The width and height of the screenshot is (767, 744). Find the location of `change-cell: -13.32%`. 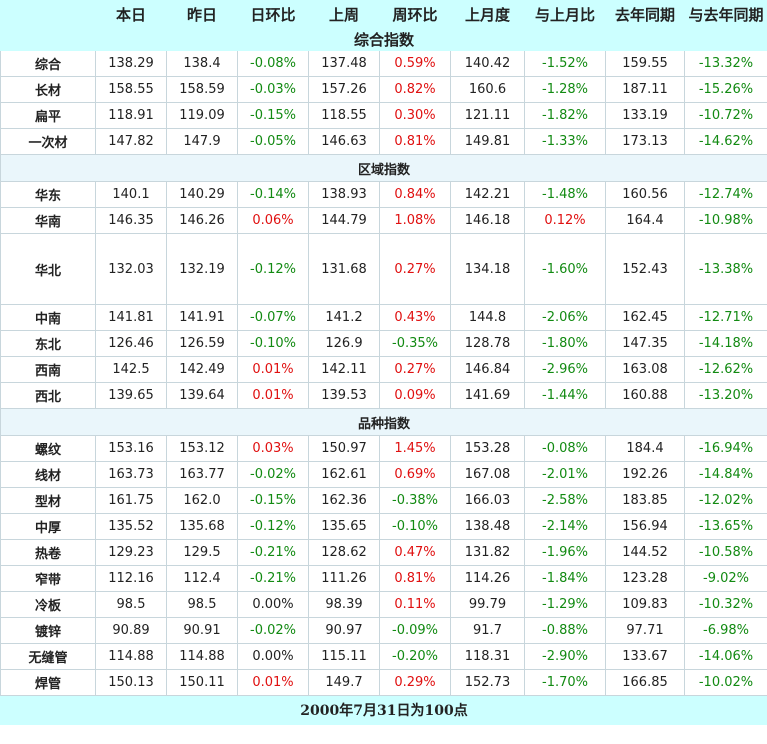

change-cell: -13.32% is located at coordinates (725, 63).